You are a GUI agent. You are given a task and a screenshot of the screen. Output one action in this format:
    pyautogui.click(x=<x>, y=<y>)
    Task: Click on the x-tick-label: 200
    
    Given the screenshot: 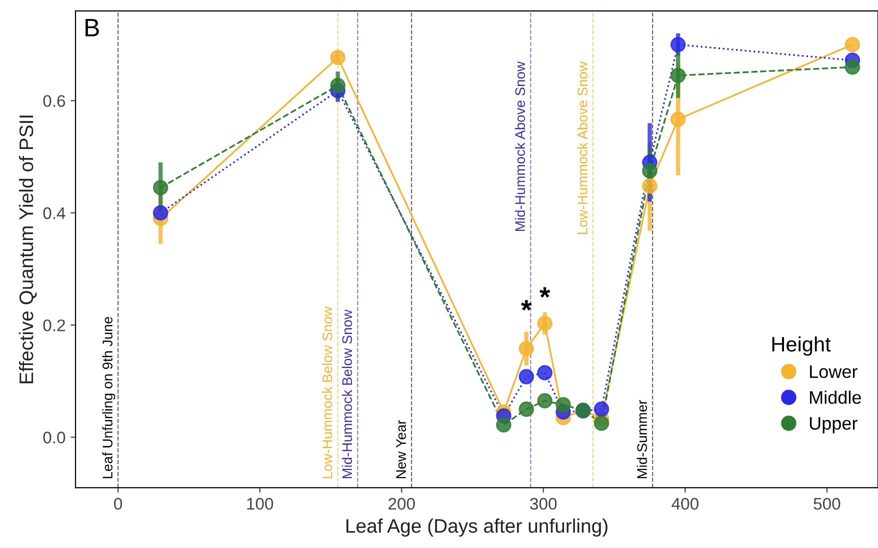 What is the action you would take?
    pyautogui.click(x=401, y=504)
    